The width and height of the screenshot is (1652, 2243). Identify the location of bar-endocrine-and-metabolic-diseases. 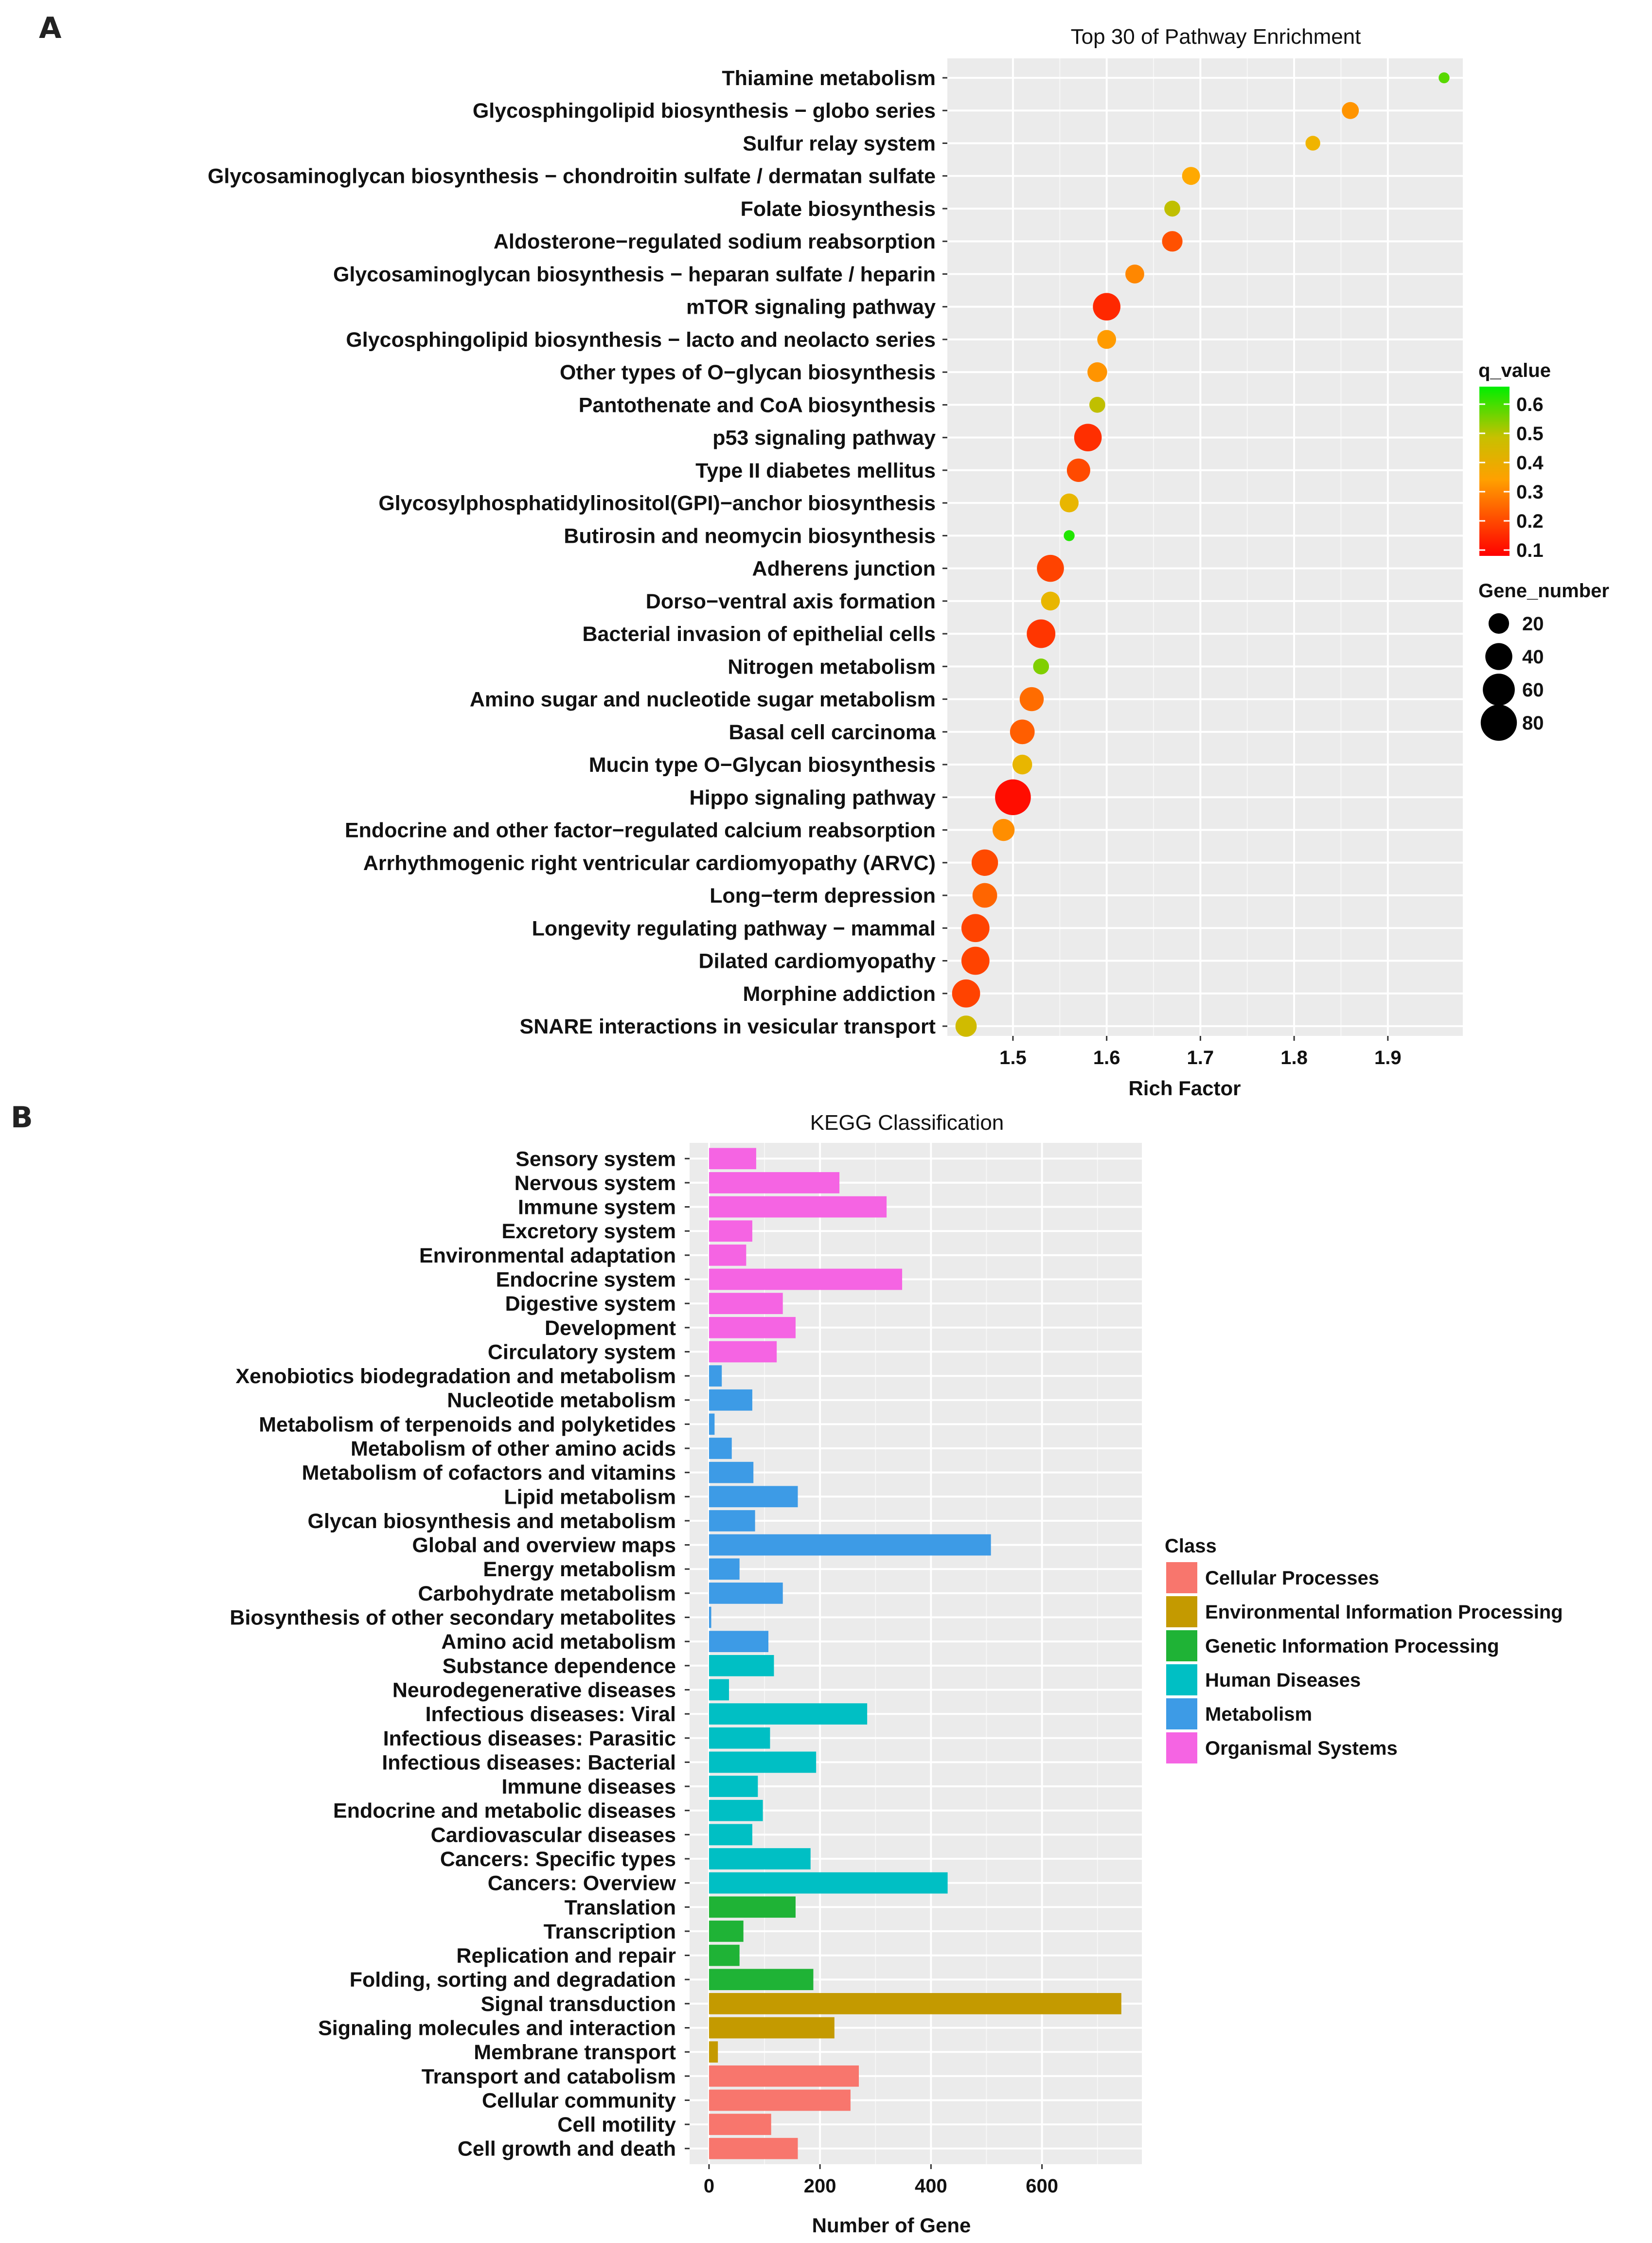
(736, 1810).